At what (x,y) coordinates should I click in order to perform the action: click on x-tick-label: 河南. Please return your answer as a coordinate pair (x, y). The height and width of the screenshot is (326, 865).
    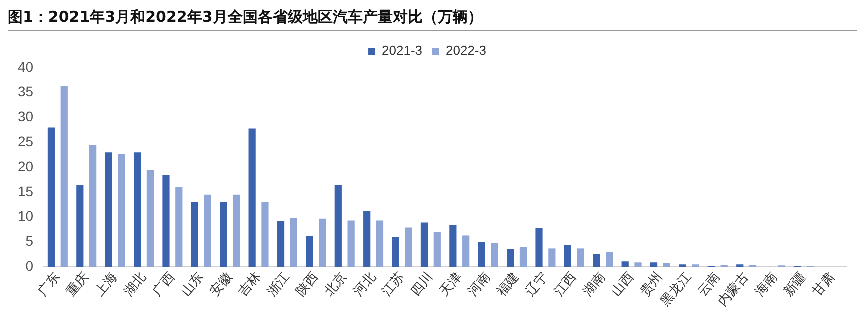
    Looking at the image, I should click on (480, 285).